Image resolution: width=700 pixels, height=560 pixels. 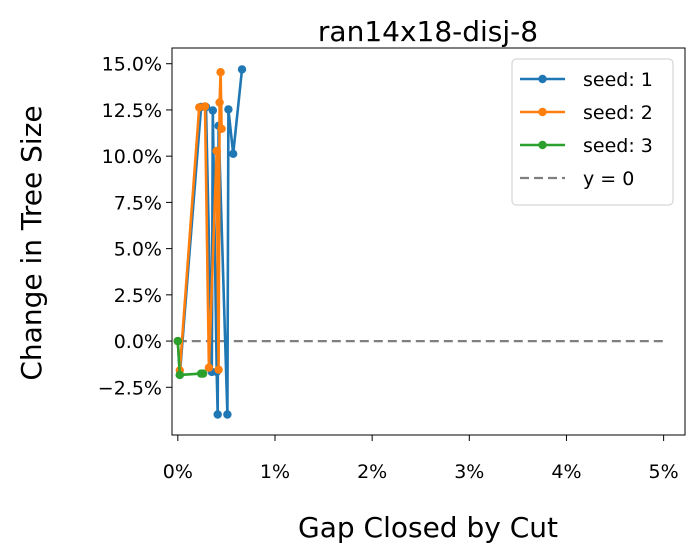 I want to click on y-tick-label: 10.0%, so click(x=132, y=157).